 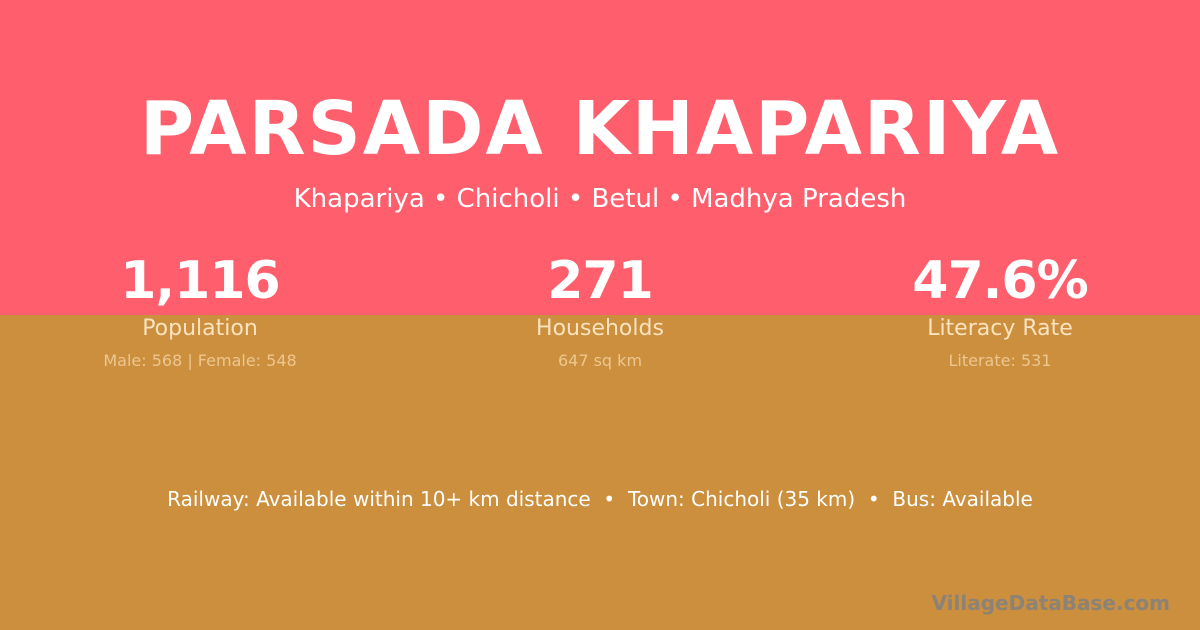 I want to click on stat-label: Population, so click(x=200, y=328).